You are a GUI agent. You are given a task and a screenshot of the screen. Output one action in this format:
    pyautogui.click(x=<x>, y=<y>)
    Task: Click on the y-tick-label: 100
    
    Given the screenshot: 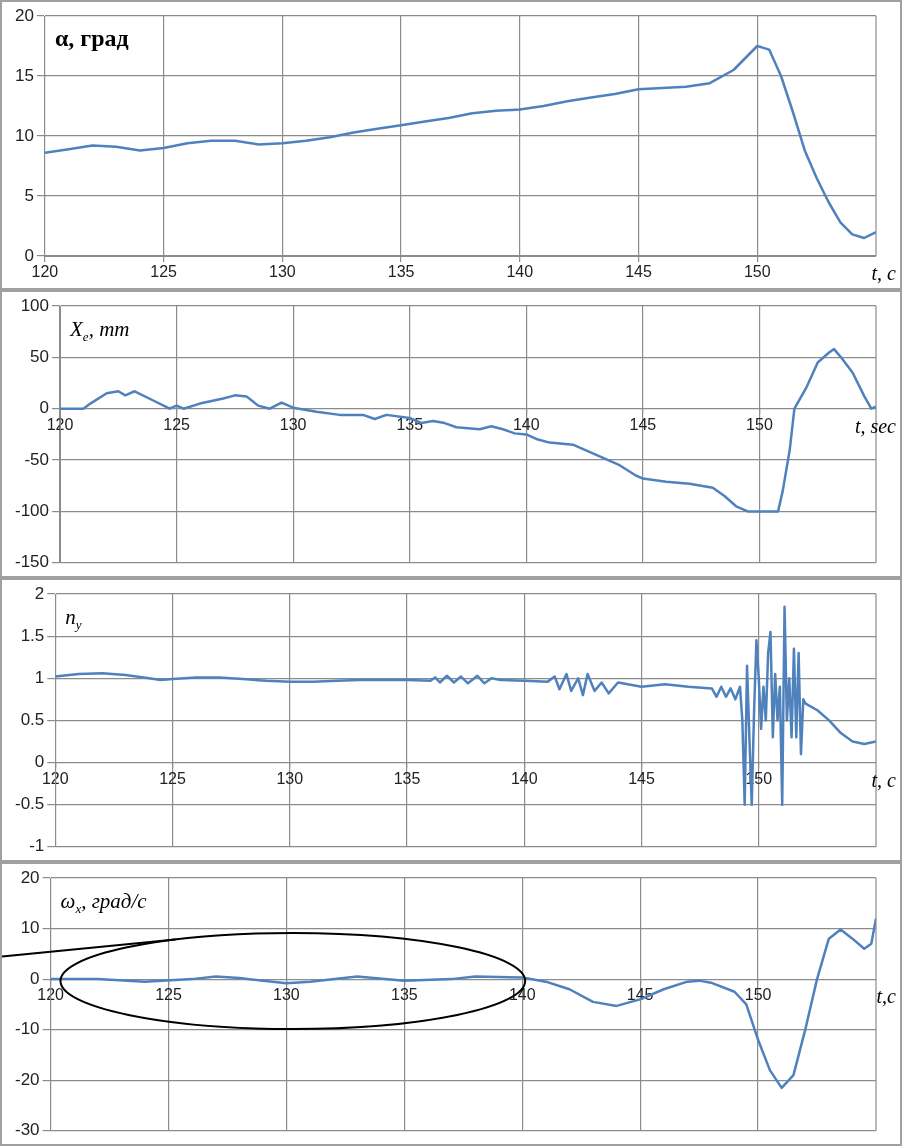 What is the action you would take?
    pyautogui.click(x=35, y=305)
    